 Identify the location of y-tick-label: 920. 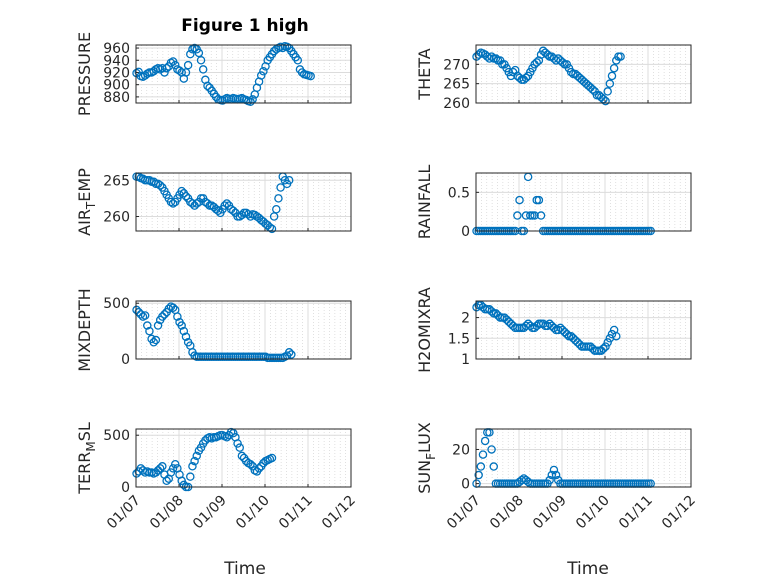
(116, 73).